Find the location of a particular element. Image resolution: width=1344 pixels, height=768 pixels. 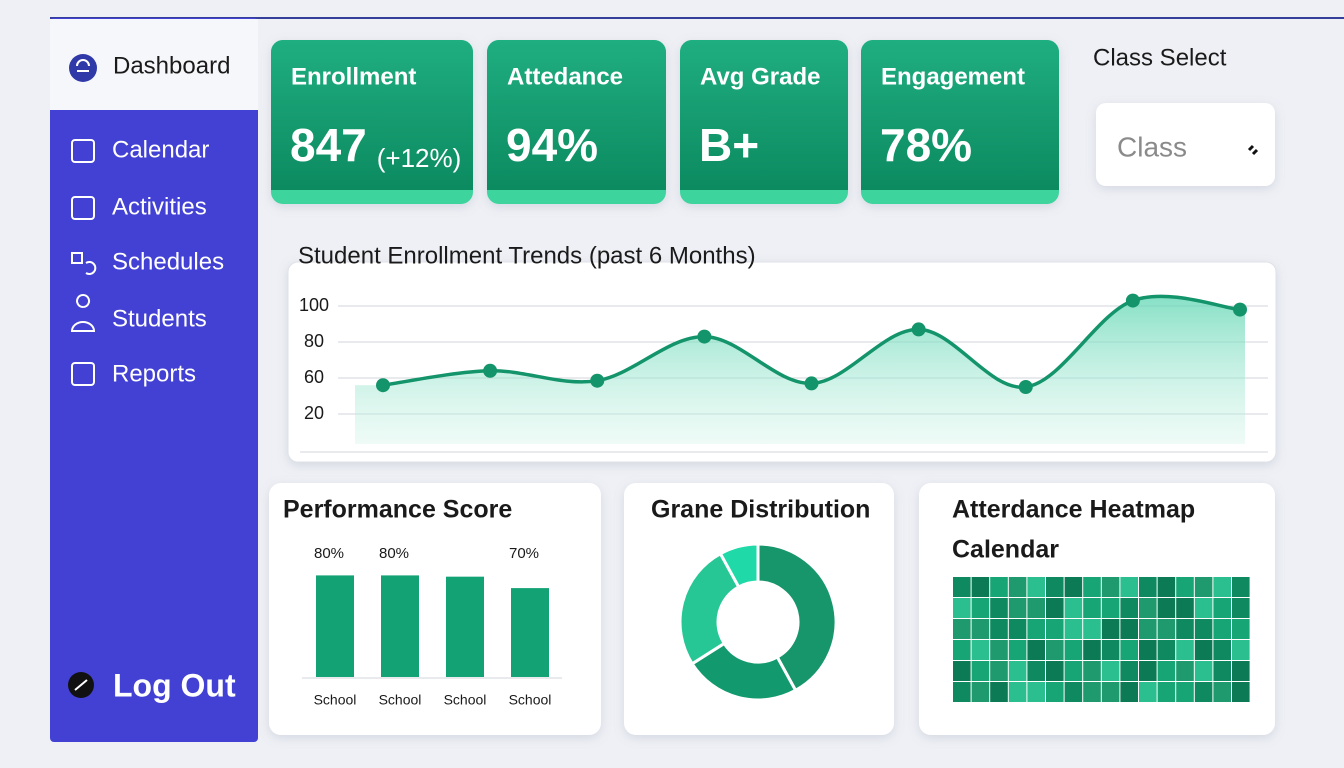

nav-item: Students is located at coordinates (159, 318).